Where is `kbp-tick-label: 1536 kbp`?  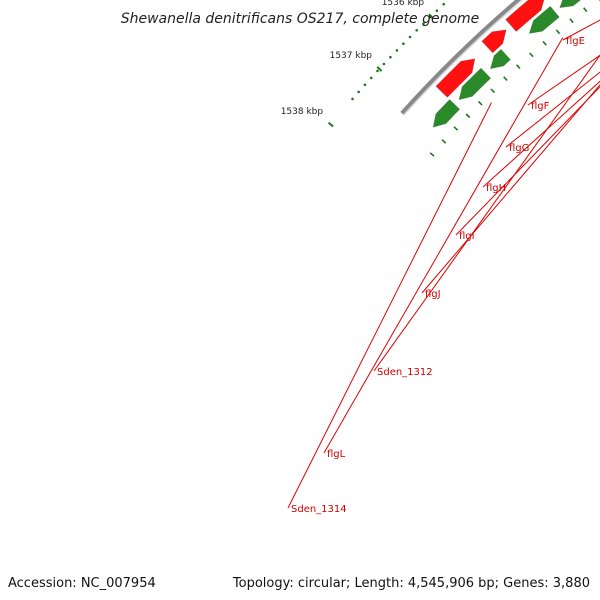 kbp-tick-label: 1536 kbp is located at coordinates (403, 4).